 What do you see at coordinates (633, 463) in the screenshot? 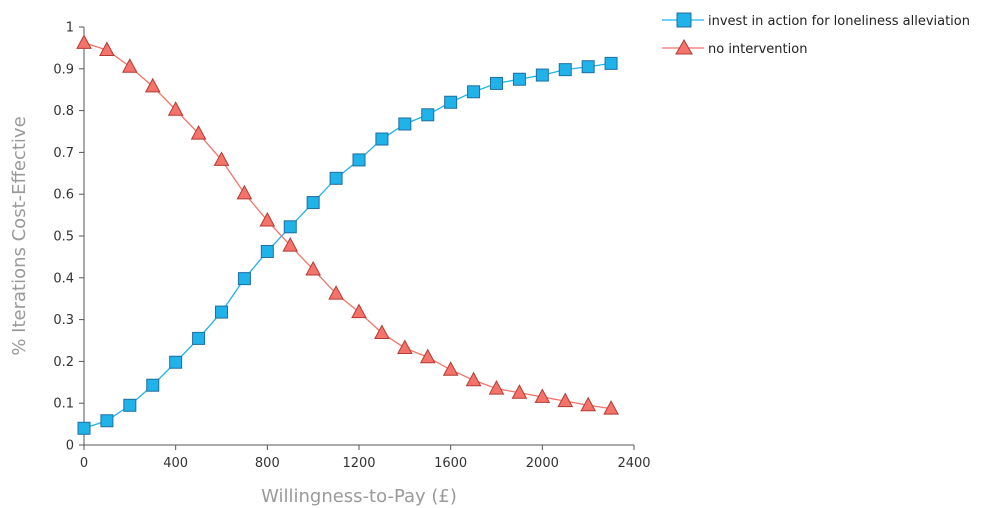
I see `x-tick-label: 2400` at bounding box center [633, 463].